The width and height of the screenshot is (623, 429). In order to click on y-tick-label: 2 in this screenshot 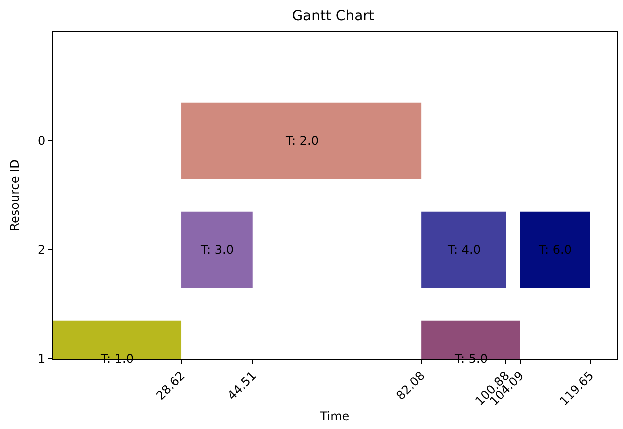, I will do `click(42, 250)`.